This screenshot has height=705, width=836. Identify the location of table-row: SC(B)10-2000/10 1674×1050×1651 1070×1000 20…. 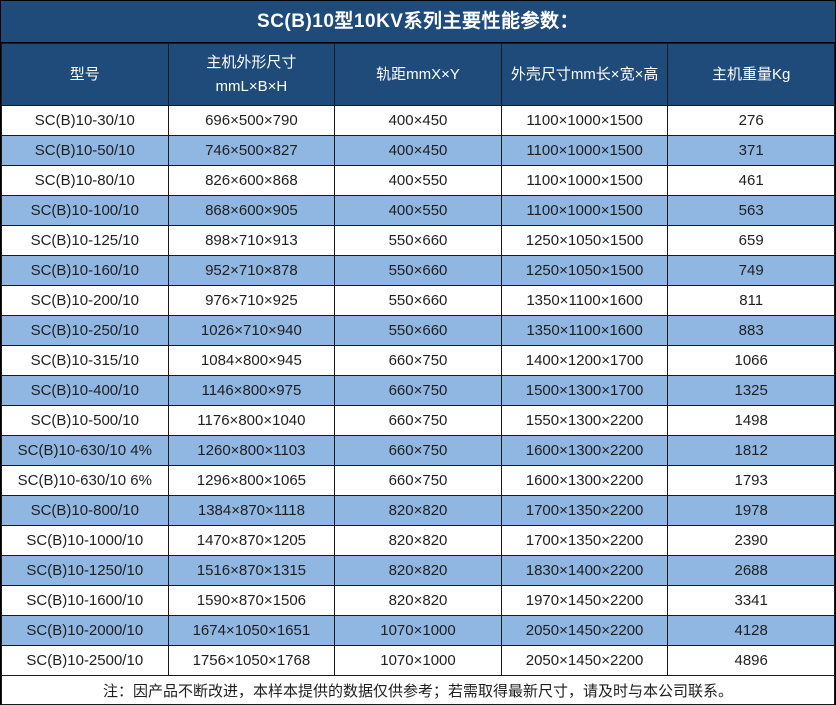
(418, 630).